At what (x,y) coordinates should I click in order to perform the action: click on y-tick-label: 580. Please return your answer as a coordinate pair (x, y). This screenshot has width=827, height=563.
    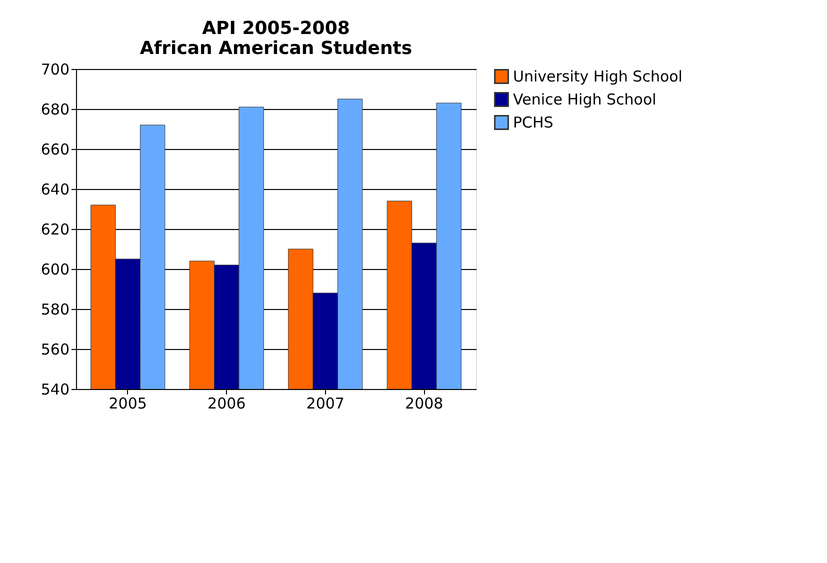
    Looking at the image, I should click on (55, 309).